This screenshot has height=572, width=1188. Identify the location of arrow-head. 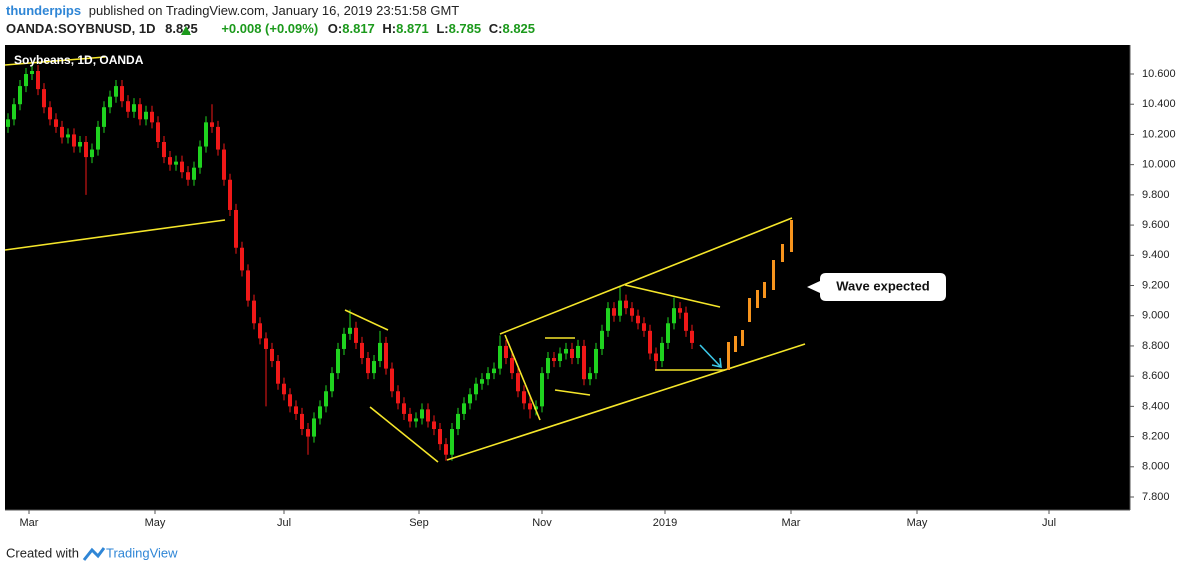
(716, 363).